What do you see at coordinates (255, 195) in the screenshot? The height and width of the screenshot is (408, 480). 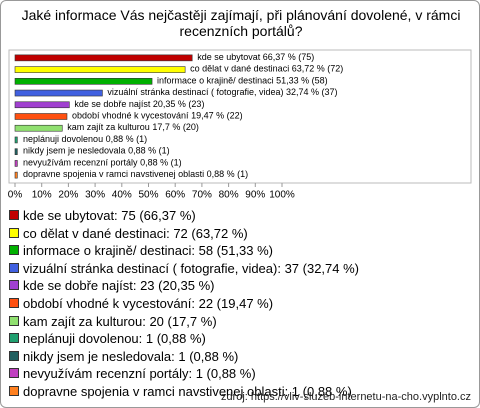 I see `x-tick-label: 90%` at bounding box center [255, 195].